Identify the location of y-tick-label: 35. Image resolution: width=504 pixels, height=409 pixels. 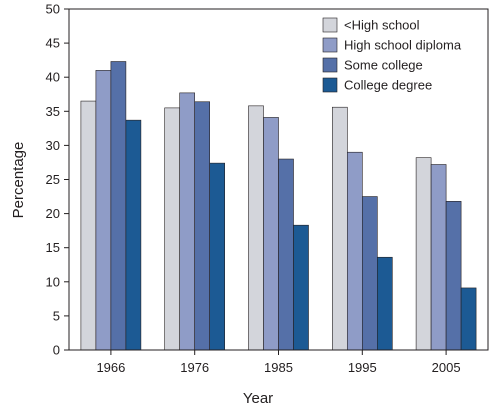
(53, 111).